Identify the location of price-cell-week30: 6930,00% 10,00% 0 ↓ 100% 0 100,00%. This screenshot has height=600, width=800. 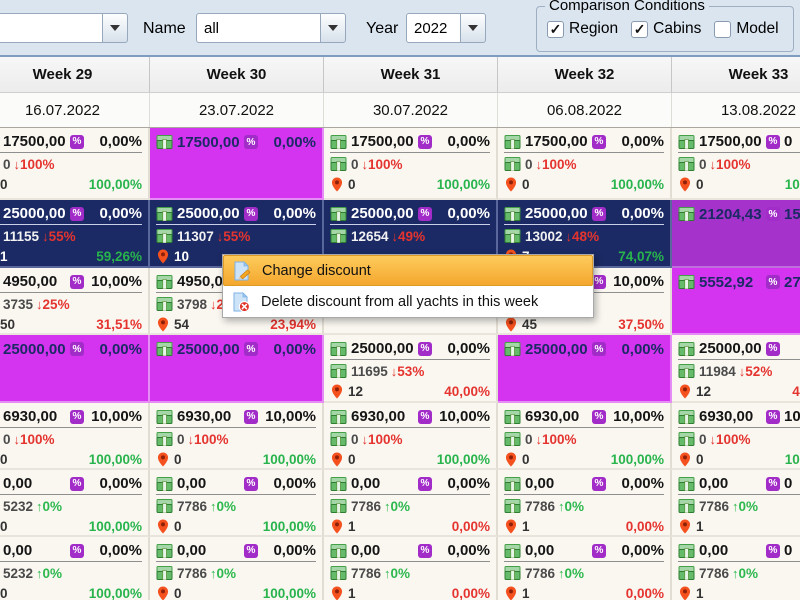
(237, 436).